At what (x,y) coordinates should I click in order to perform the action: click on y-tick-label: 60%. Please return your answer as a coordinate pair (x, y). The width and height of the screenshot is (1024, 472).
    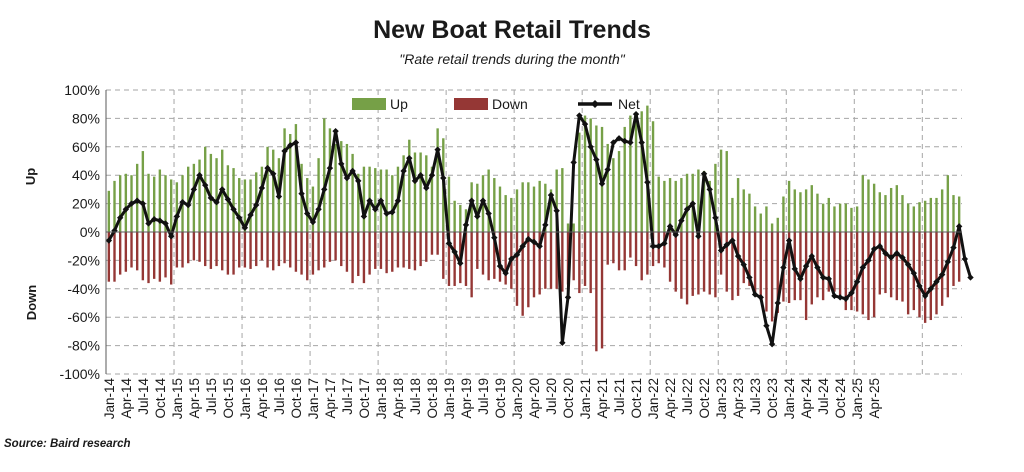
    Looking at the image, I should click on (86, 147).